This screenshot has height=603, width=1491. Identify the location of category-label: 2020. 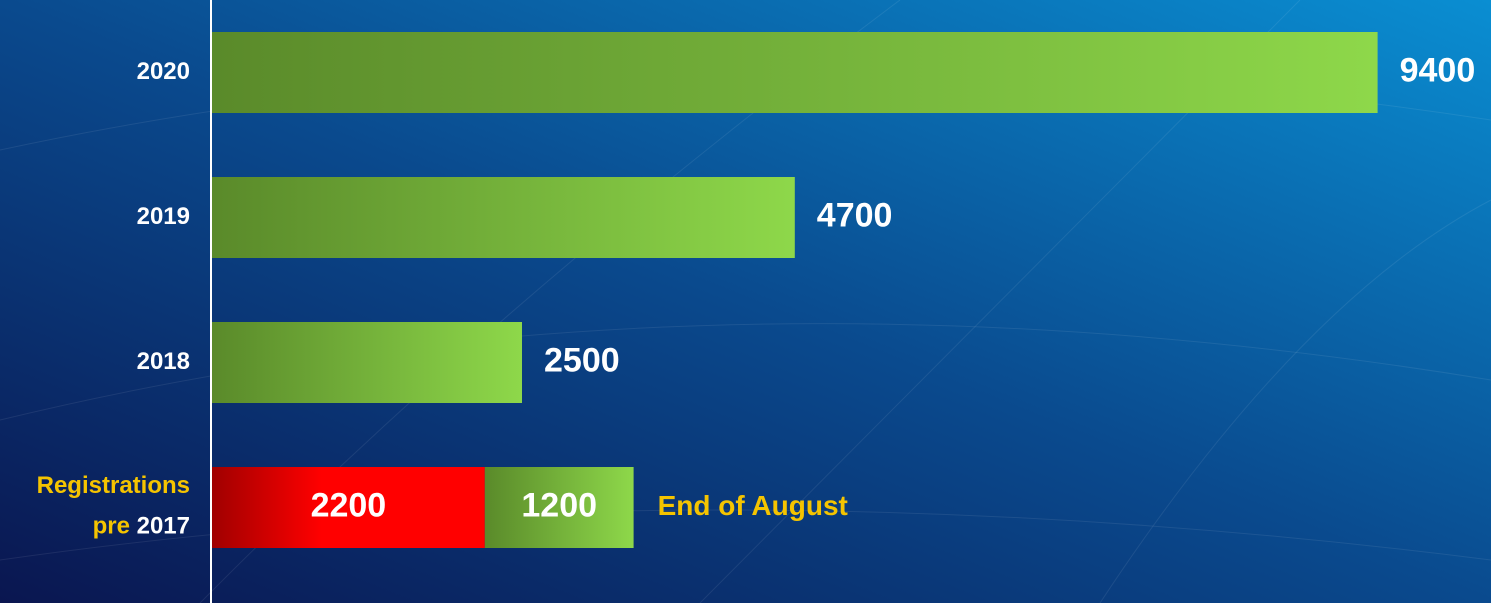
(163, 71).